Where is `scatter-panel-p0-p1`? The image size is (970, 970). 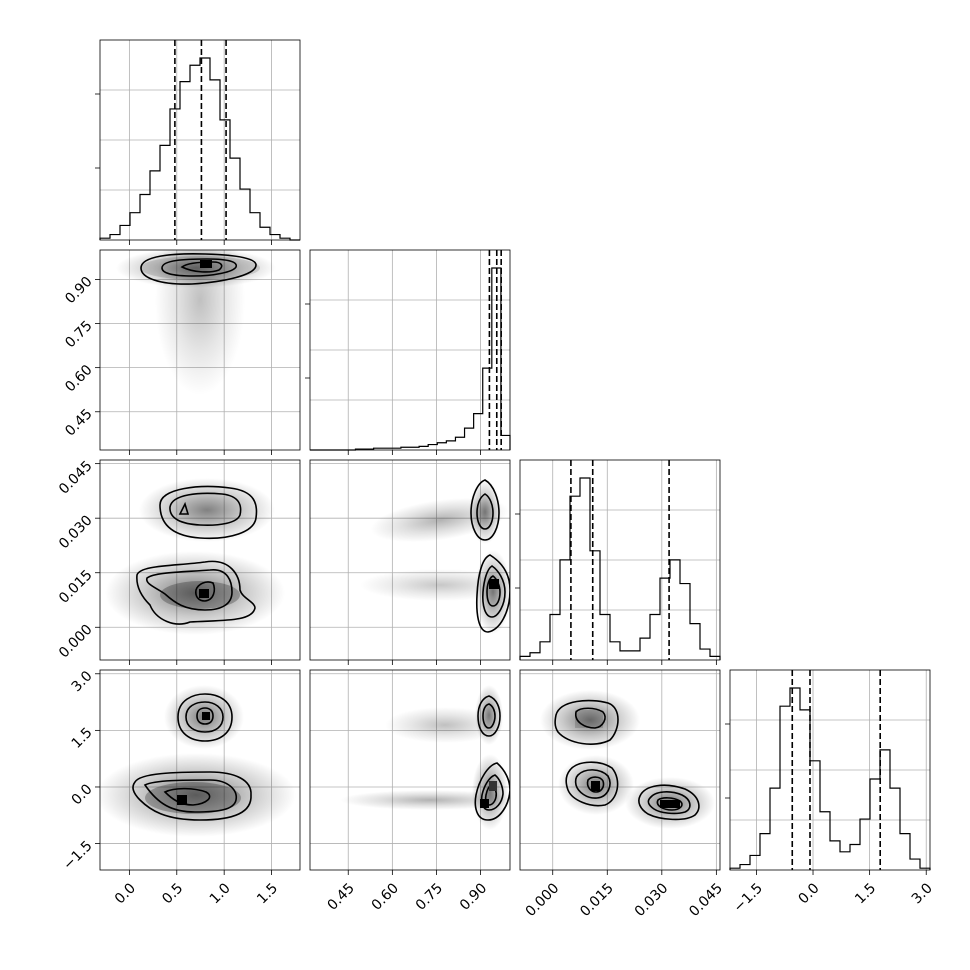 scatter-panel-p0-p1 is located at coordinates (200, 350).